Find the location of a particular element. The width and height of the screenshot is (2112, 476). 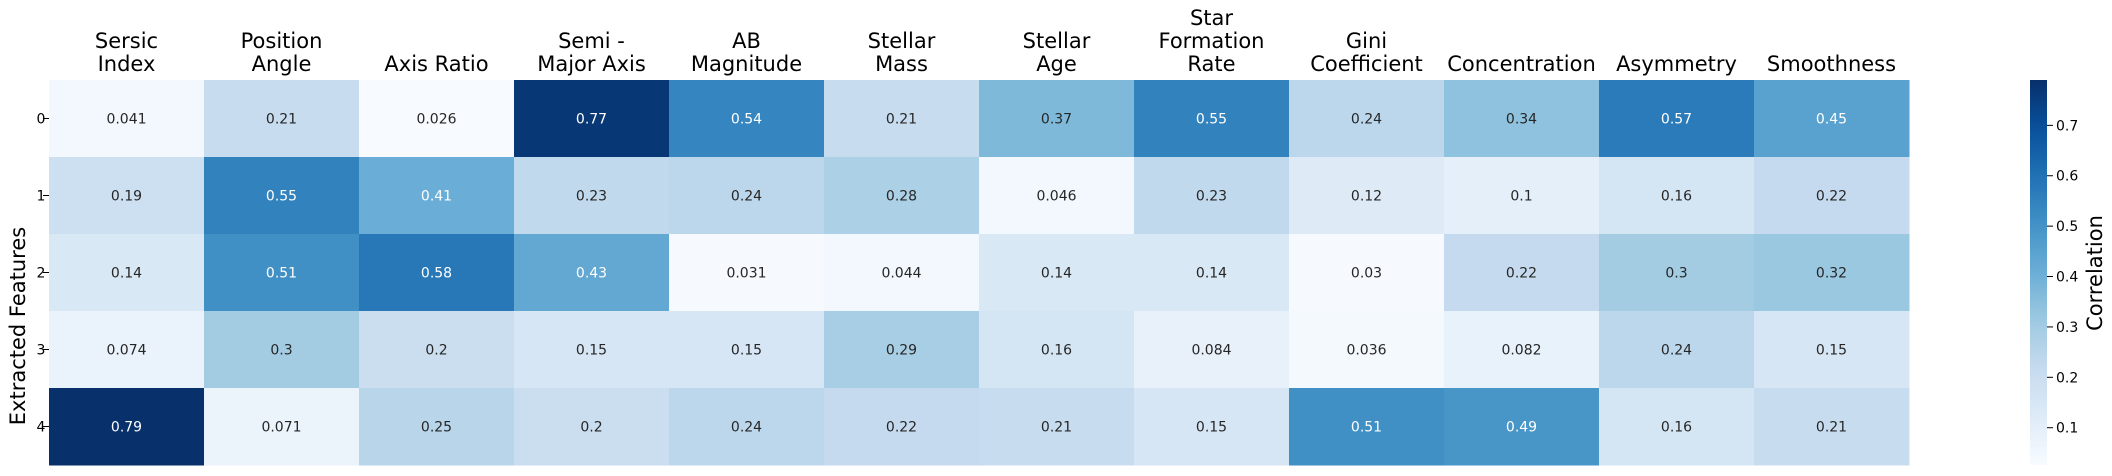

colorbar-tick-label: 0.2 is located at coordinates (2067, 378).